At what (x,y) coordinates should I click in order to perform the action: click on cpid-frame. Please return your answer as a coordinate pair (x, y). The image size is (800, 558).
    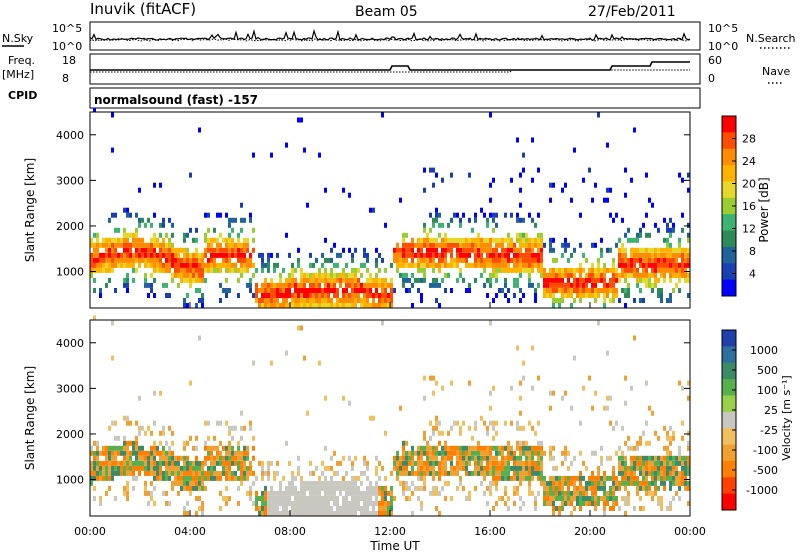
    Looking at the image, I should click on (395, 98).